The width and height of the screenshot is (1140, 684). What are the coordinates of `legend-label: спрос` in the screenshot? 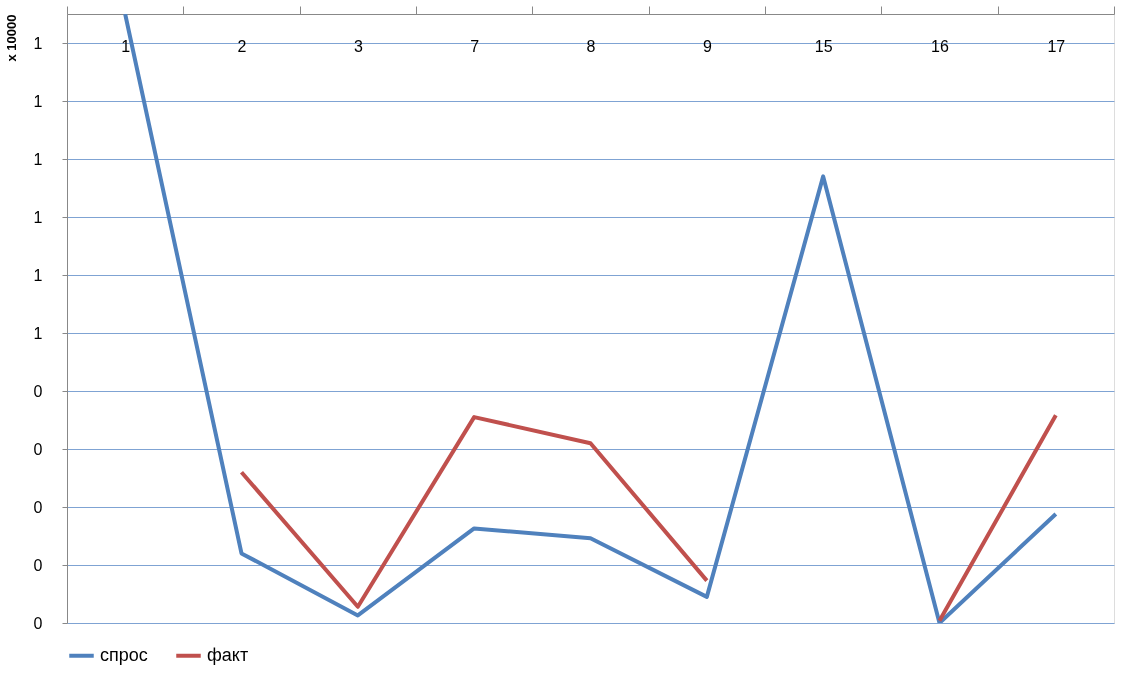 It's located at (124, 654).